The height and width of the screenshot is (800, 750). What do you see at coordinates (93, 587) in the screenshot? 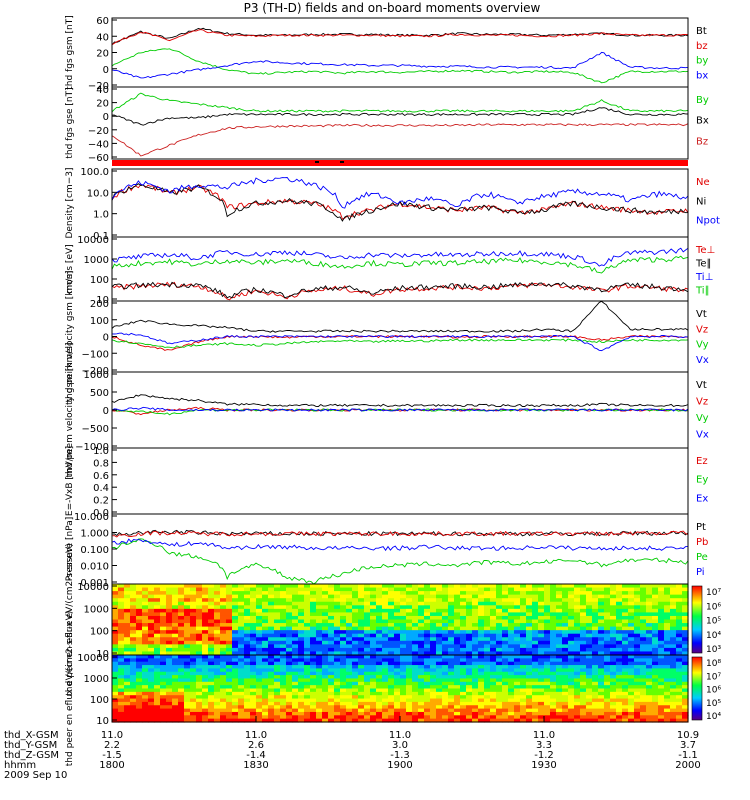
I see `y-tick-label: 10000` at bounding box center [93, 587].